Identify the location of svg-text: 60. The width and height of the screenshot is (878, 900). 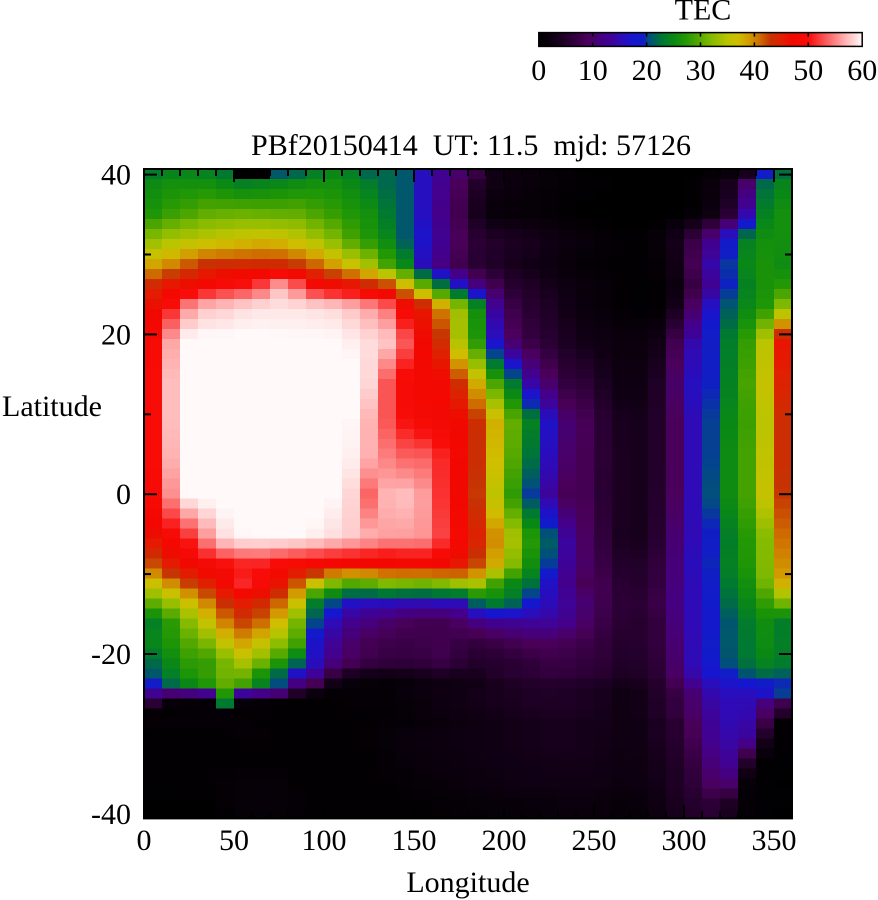
(862, 70).